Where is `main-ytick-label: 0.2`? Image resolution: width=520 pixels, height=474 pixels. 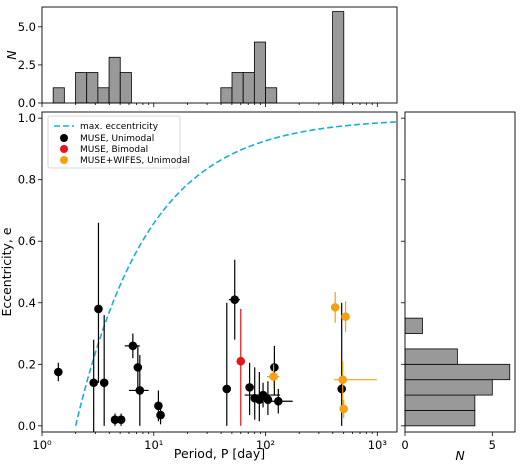 main-ytick-label: 0.2 is located at coordinates (27, 364).